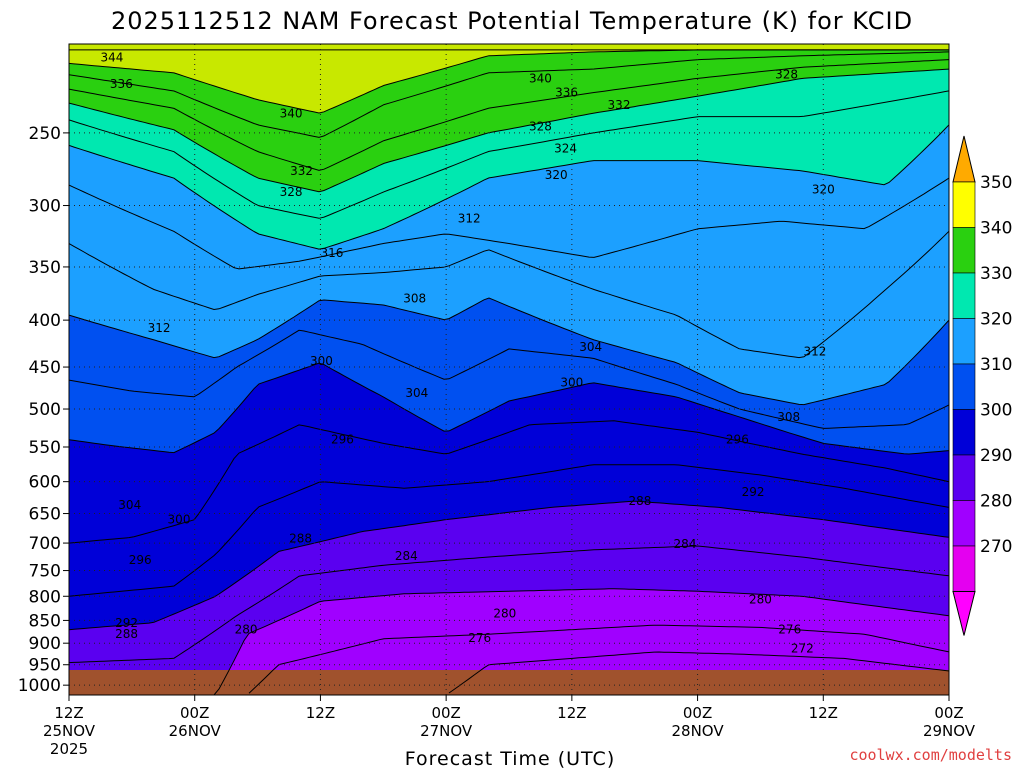 The image size is (1024, 768). Describe the element at coordinates (964, 159) in the screenshot. I see `colorbar-top-arrow` at that location.